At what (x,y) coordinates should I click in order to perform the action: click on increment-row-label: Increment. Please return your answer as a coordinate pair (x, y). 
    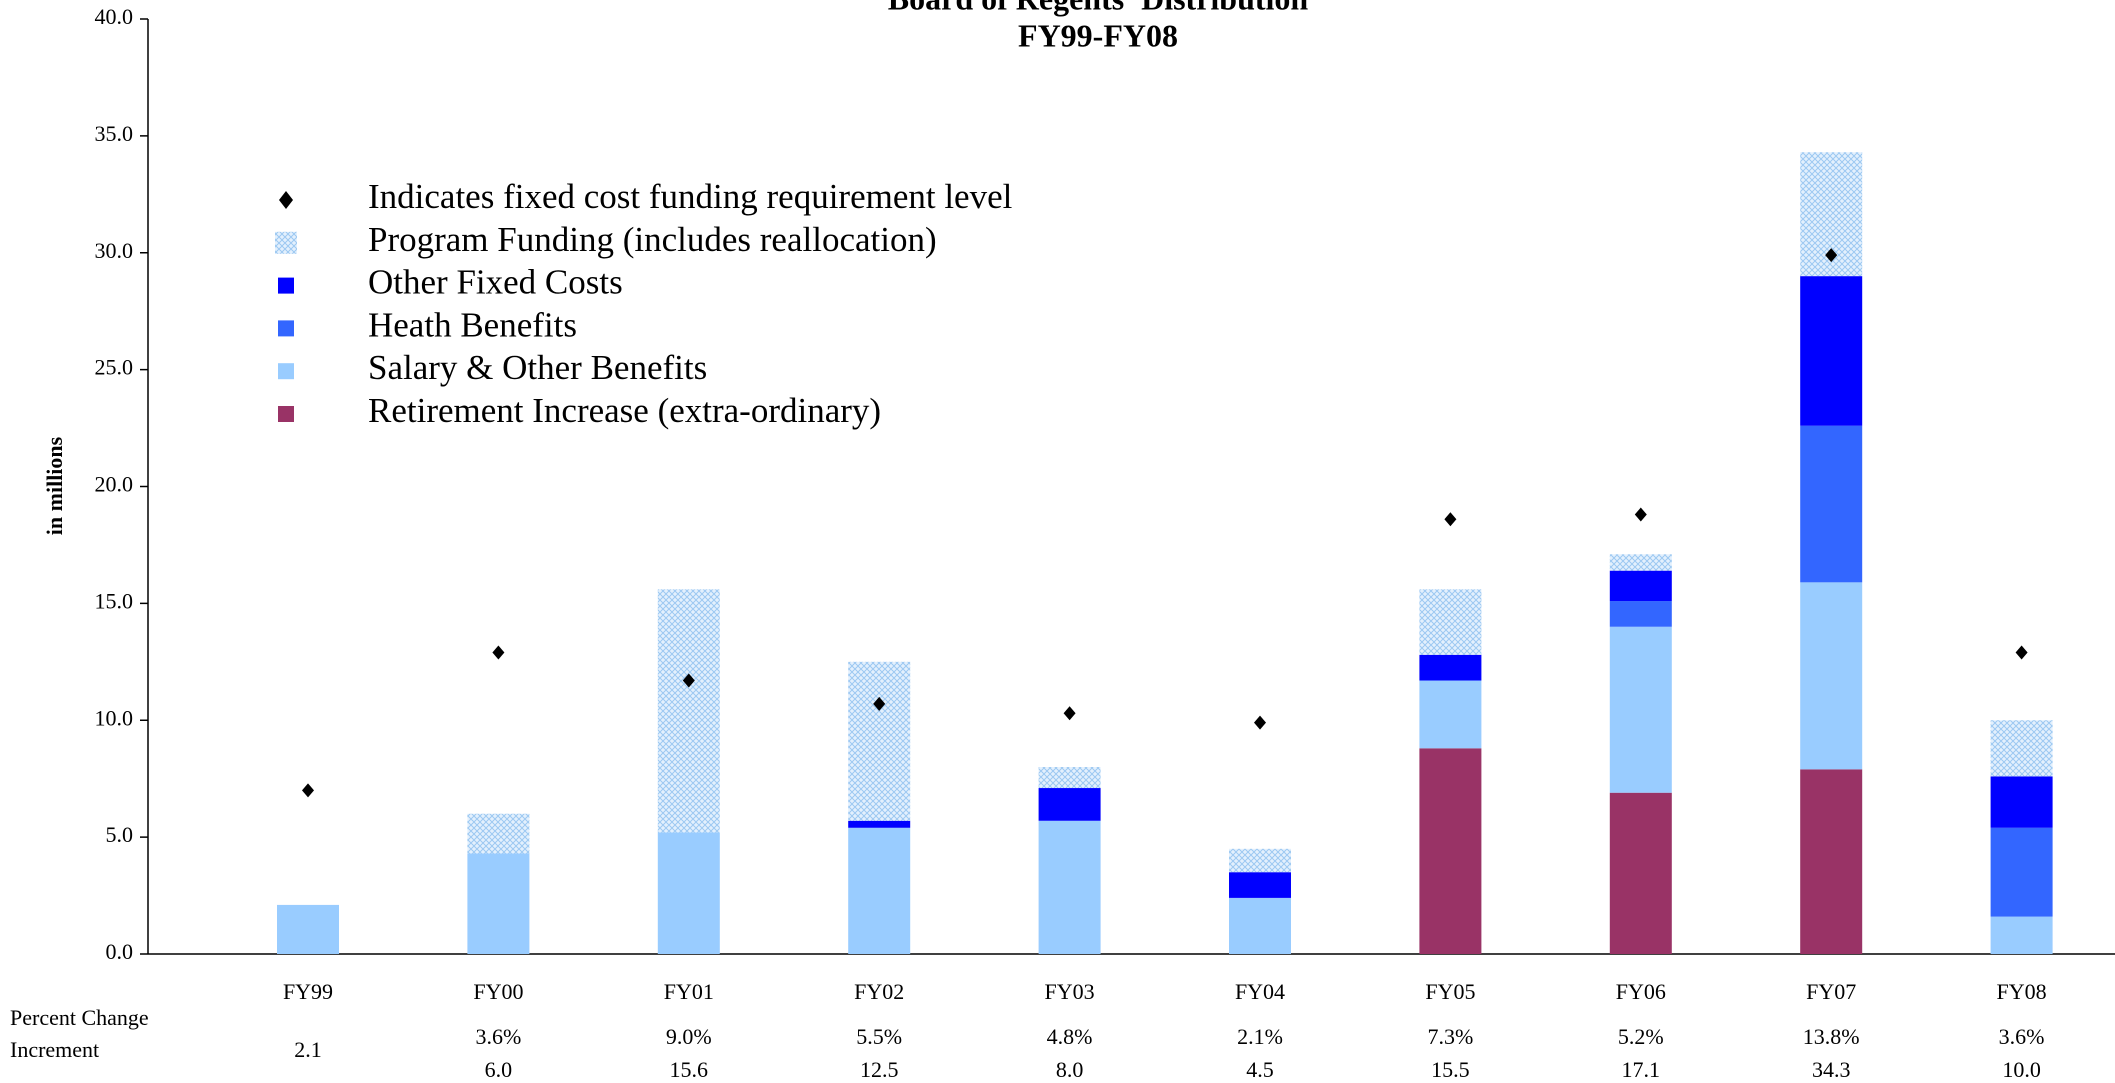
    Looking at the image, I should click on (54, 1049).